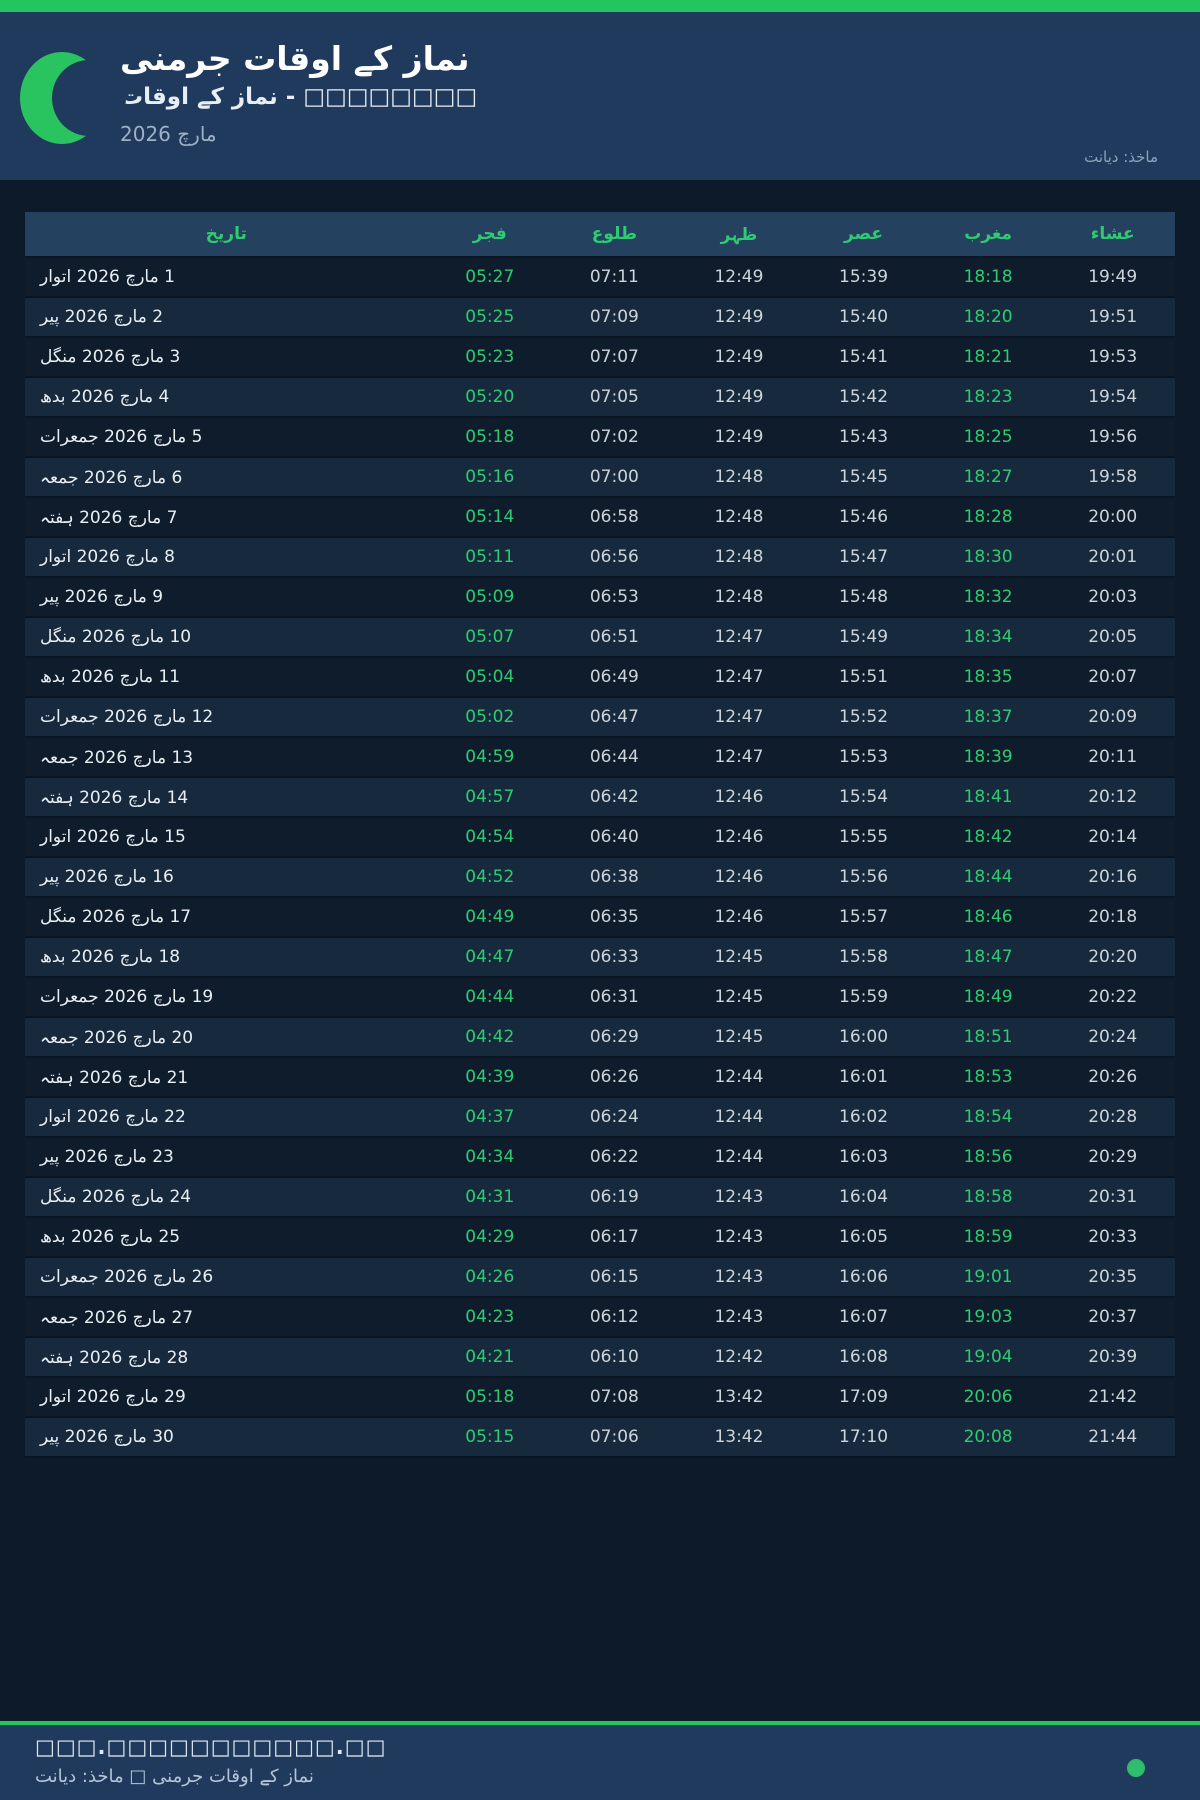  I want to click on date-cell: 9 مارچ 2026 پیر, so click(226, 598).